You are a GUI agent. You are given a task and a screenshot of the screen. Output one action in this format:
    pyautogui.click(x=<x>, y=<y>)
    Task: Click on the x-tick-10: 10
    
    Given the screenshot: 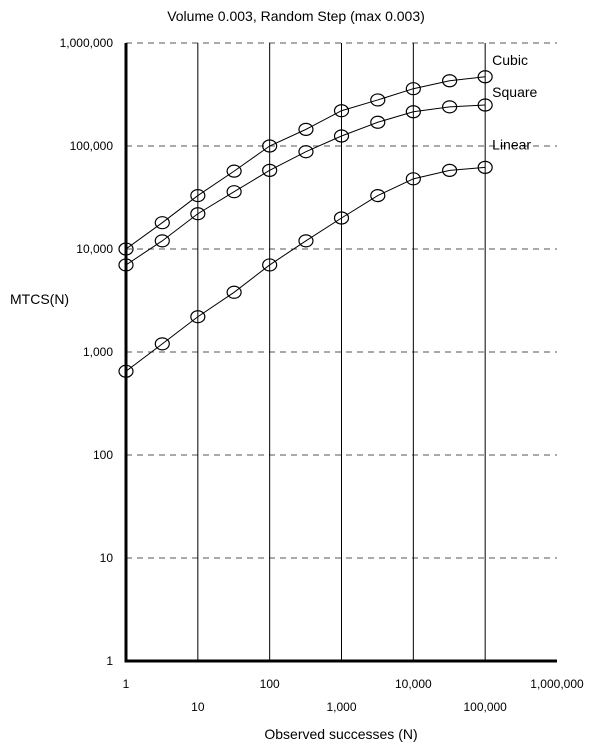 What is the action you would take?
    pyautogui.click(x=198, y=707)
    